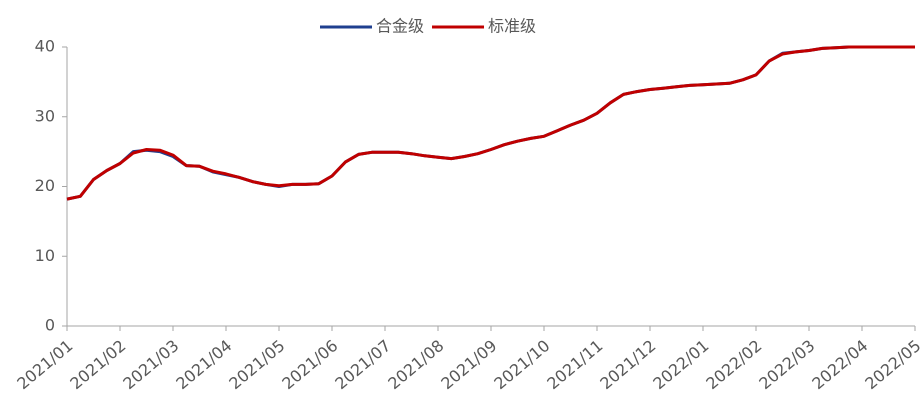  Describe the element at coordinates (680, 364) in the screenshot. I see `x-tick-label: 2022/01` at that location.